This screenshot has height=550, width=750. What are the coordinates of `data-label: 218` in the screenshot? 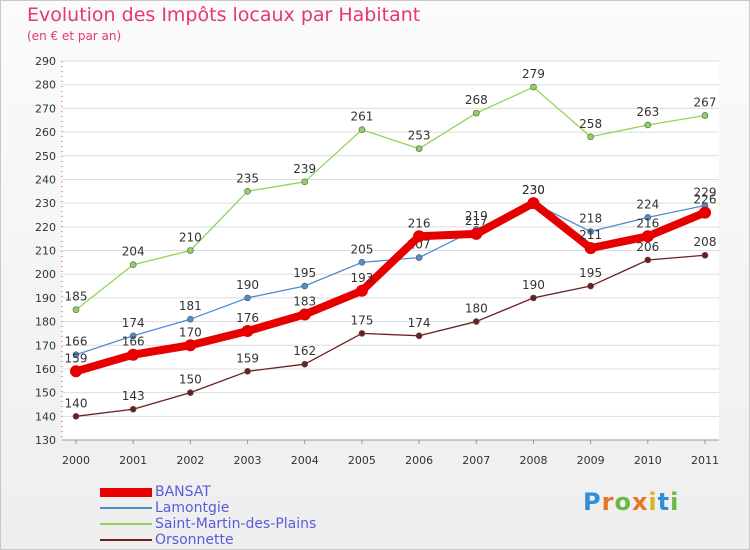 It's located at (590, 219).